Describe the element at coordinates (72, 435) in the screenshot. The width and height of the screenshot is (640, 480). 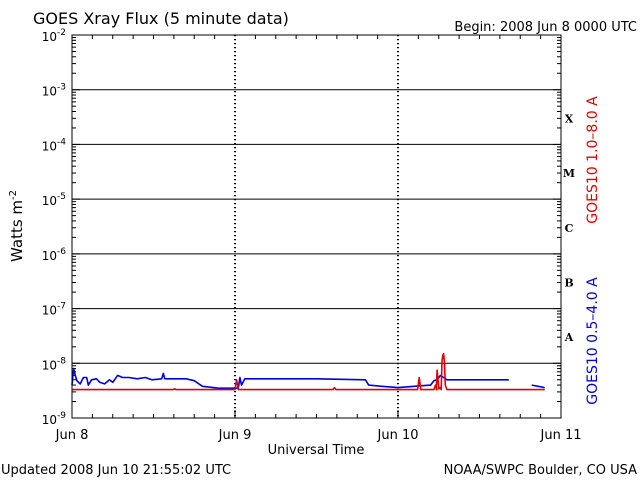
I see `x-tick-label: Jun 8` at that location.